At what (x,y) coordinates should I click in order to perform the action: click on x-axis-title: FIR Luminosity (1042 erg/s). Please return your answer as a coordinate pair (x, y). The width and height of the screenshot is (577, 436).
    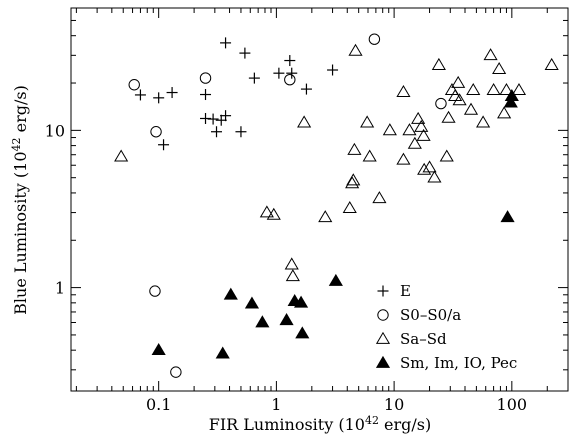
    Looking at the image, I should click on (320, 424).